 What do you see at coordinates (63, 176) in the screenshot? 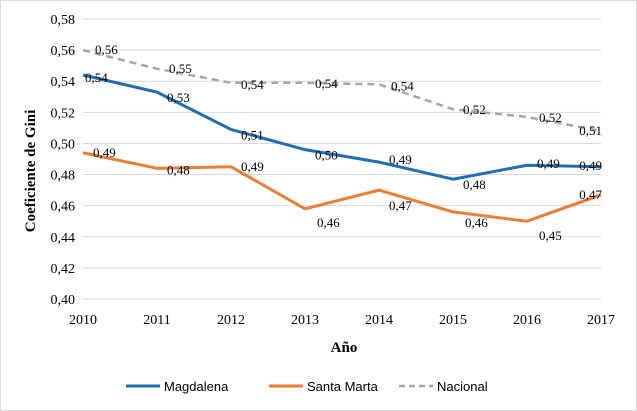
I see `y-tick-label: 0,48` at bounding box center [63, 176].